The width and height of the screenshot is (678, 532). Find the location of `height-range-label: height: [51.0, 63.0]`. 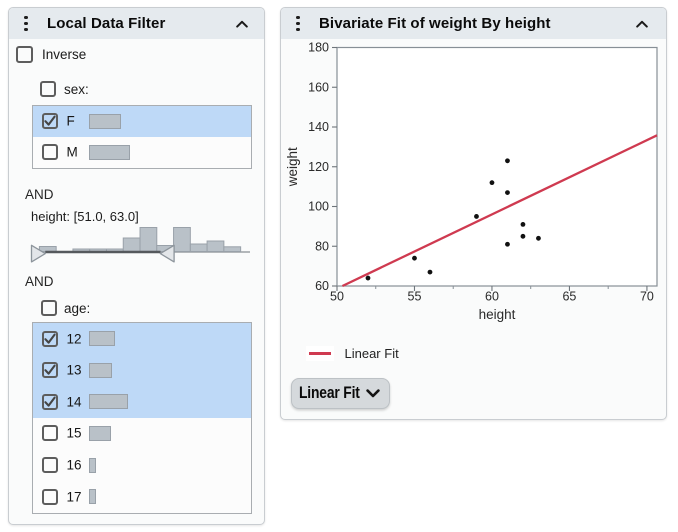

height-range-label: height: [51.0, 63.0] is located at coordinates (85, 216).